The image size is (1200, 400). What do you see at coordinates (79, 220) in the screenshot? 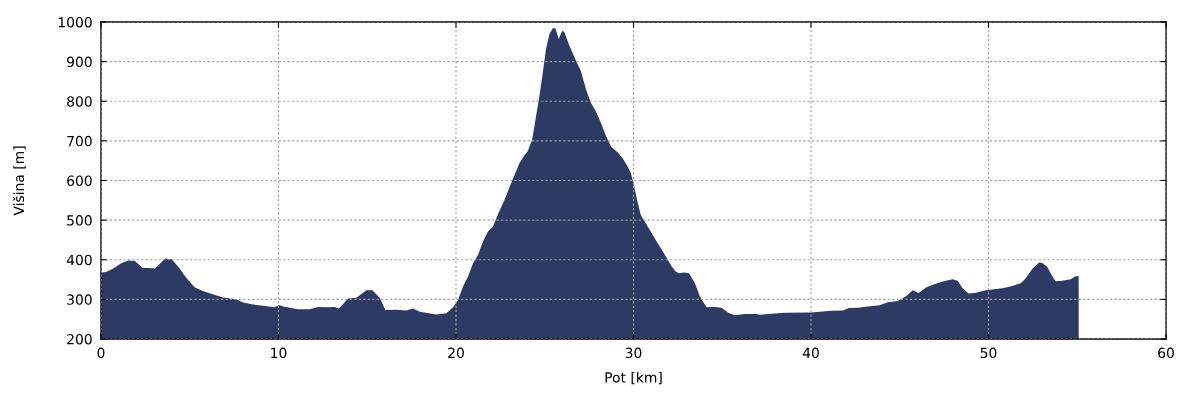
I see `y-tick-label: 500` at bounding box center [79, 220].